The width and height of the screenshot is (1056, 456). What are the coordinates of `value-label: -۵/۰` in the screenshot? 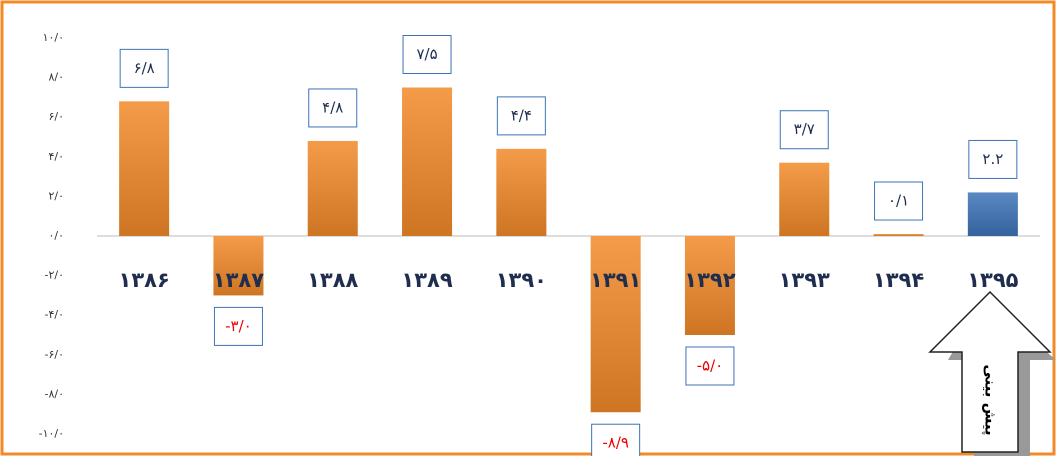 It's located at (710, 366).